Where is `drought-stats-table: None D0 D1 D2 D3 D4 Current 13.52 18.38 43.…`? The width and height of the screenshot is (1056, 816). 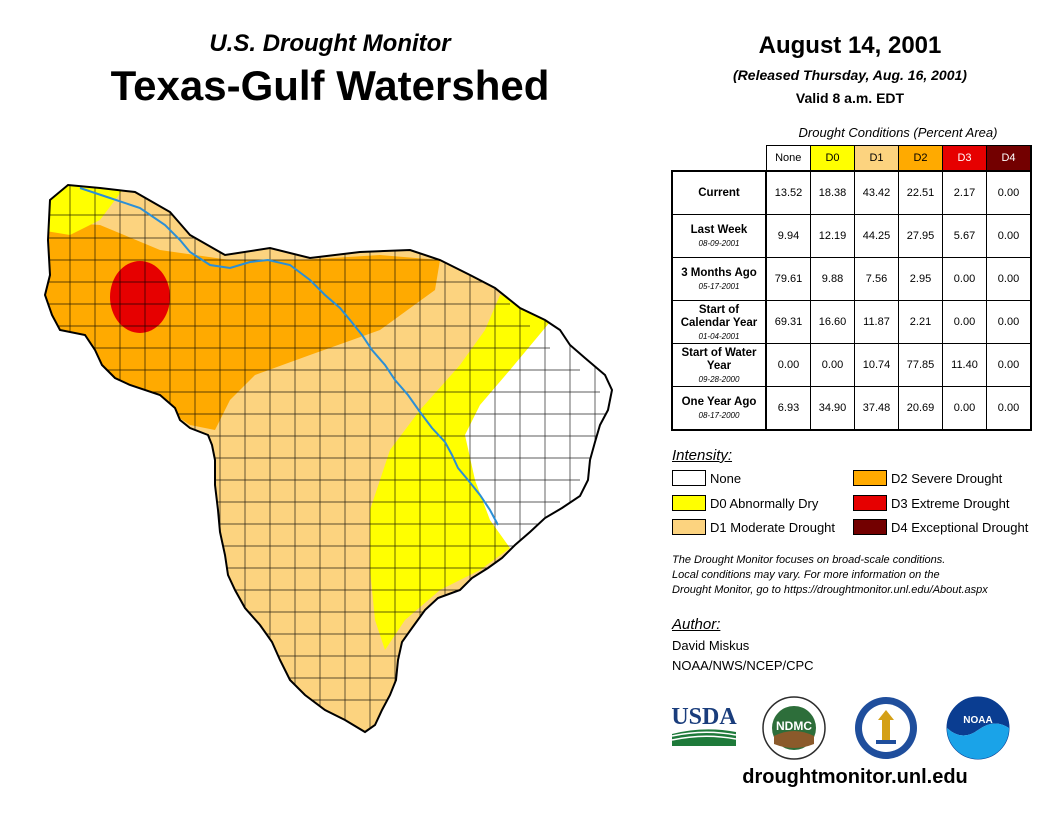
drought-stats-table: None D0 D1 D2 D3 D4 Current 13.52 18.38 43.… is located at coordinates (851, 288).